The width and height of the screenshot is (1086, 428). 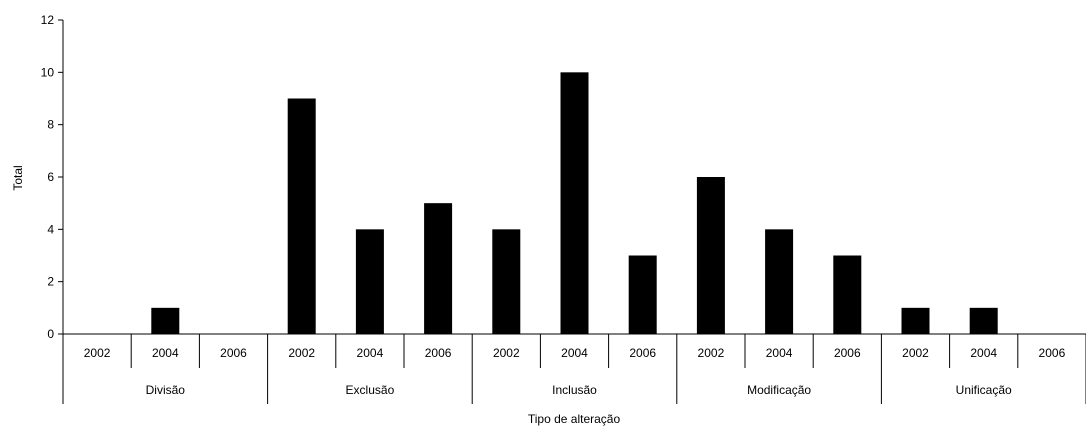 I want to click on y-axis-label: Total, so click(x=18, y=177).